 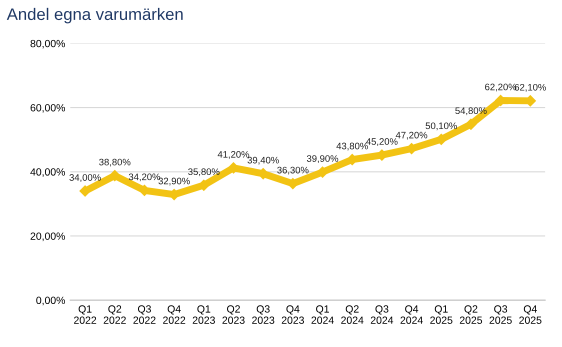 What do you see at coordinates (382, 142) in the screenshot?
I see `data-label: 45,20%` at bounding box center [382, 142].